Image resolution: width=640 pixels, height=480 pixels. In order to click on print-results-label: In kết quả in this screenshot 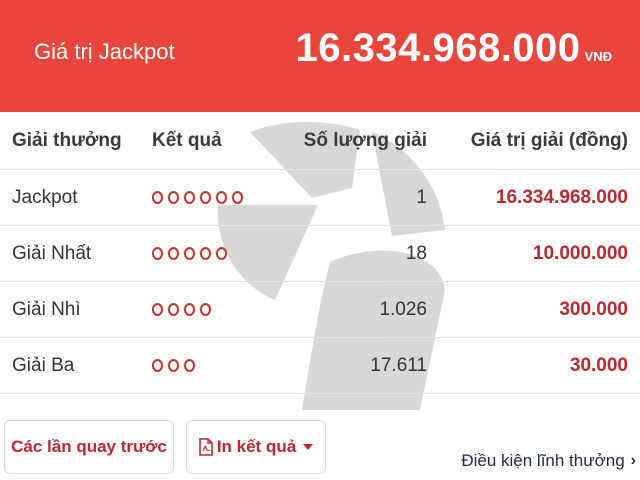, I will do `click(256, 446)`.